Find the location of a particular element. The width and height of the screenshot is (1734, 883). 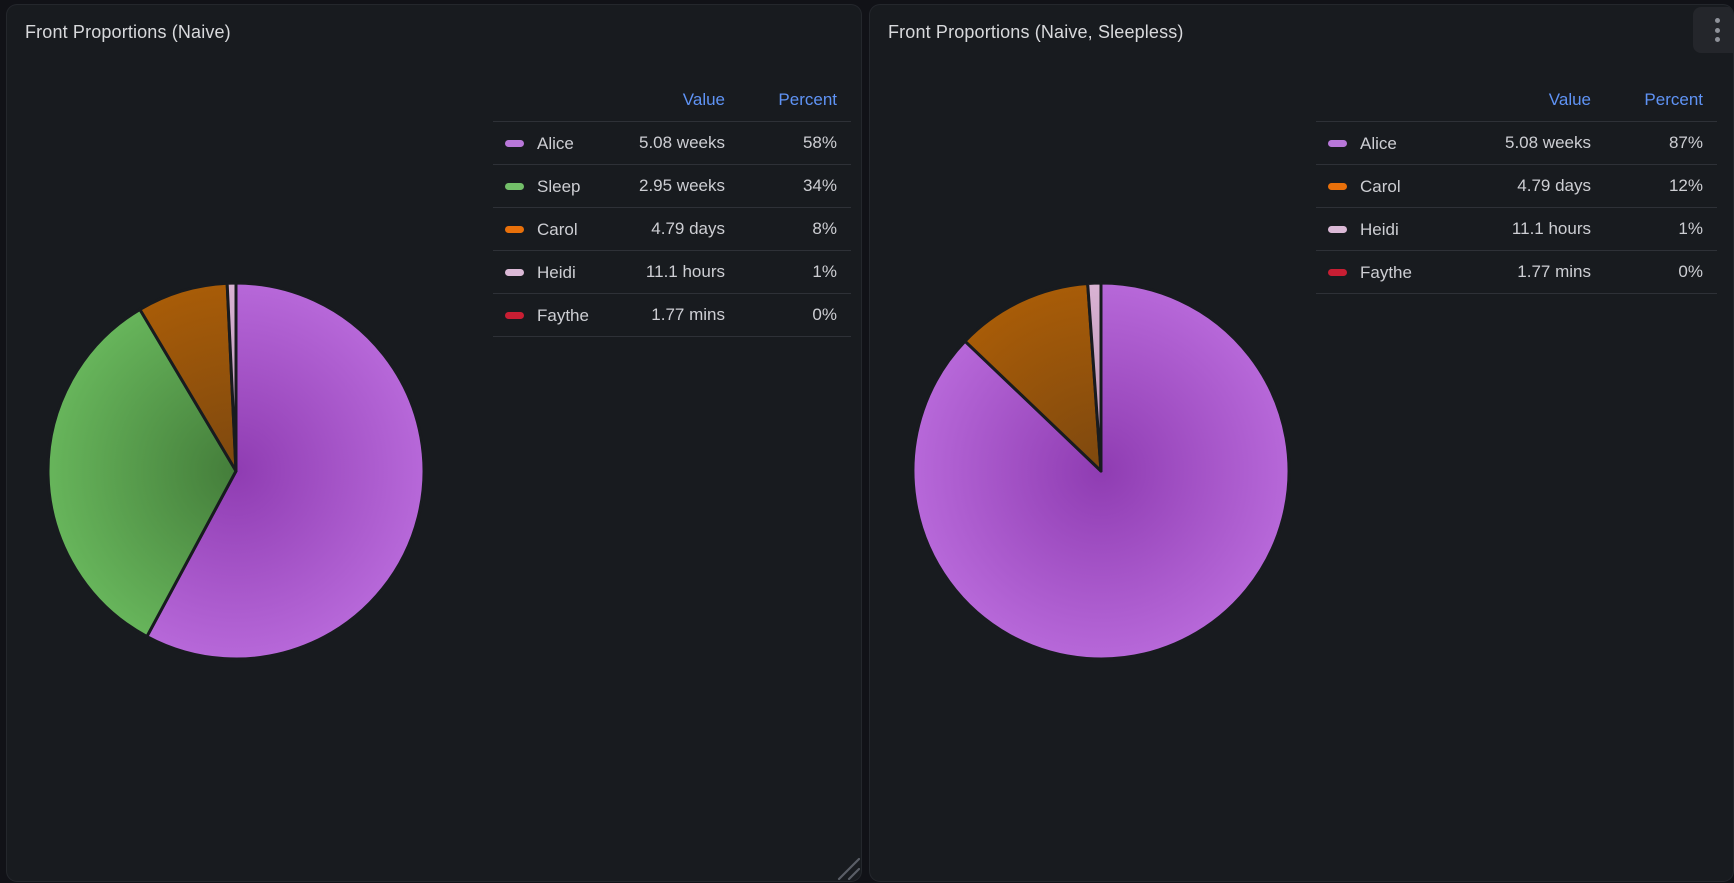

legend-row: Sleep 2.95 weeks 34% is located at coordinates (672, 186).